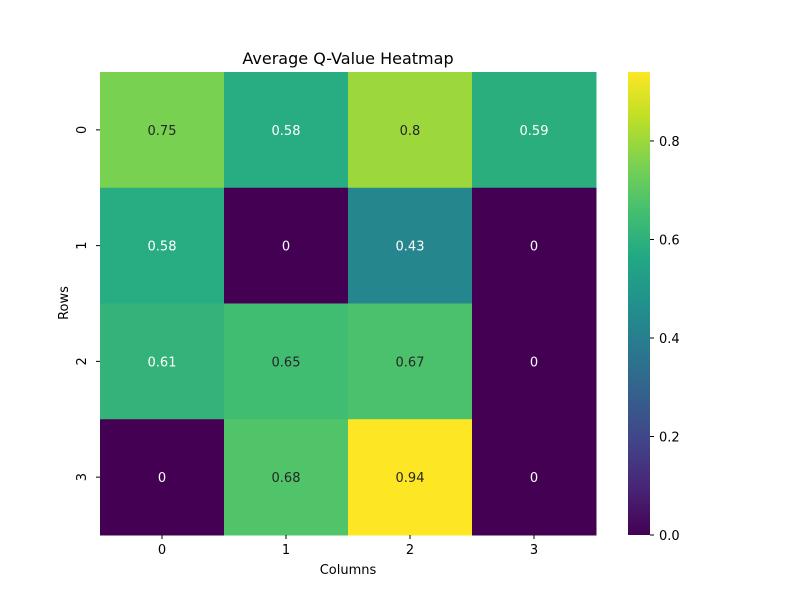 The height and width of the screenshot is (600, 800). Describe the element at coordinates (162, 550) in the screenshot. I see `x-tick-label: 0` at that location.